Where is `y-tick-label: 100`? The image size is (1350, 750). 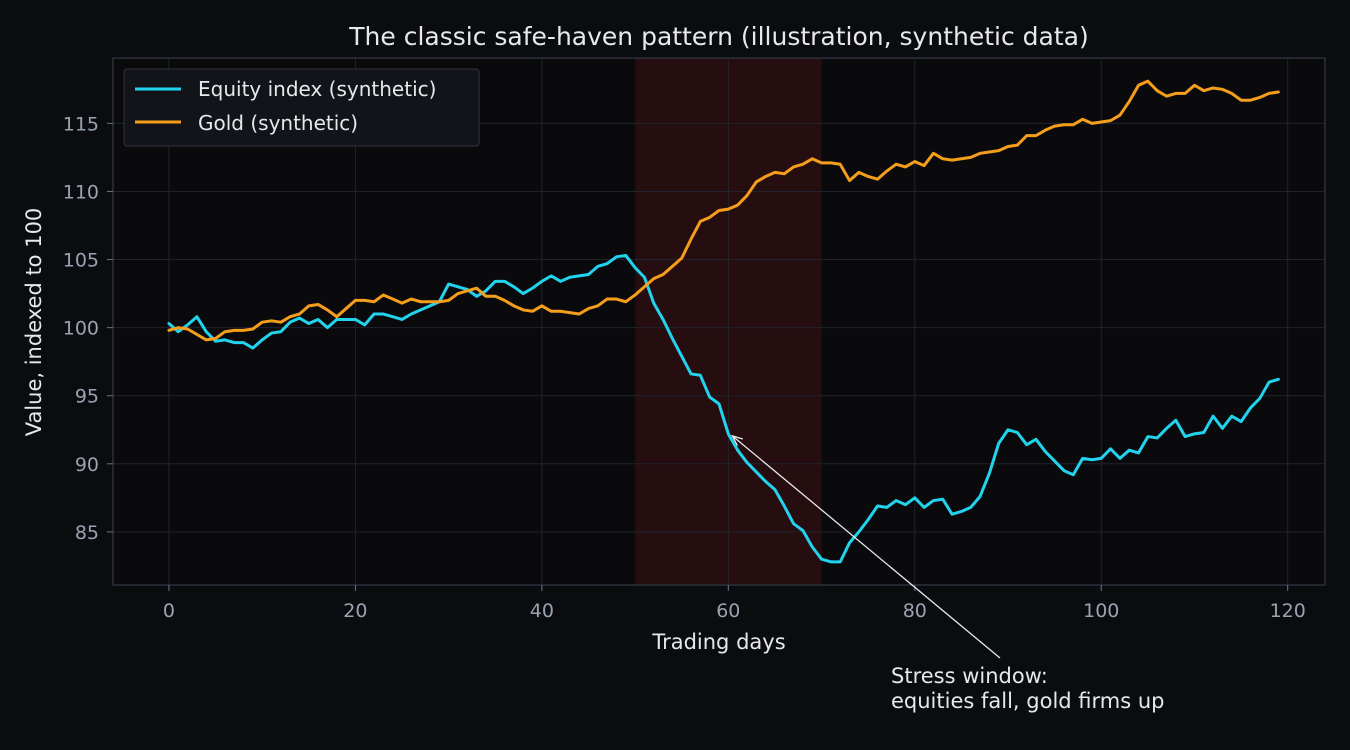 y-tick-label: 100 is located at coordinates (81, 329).